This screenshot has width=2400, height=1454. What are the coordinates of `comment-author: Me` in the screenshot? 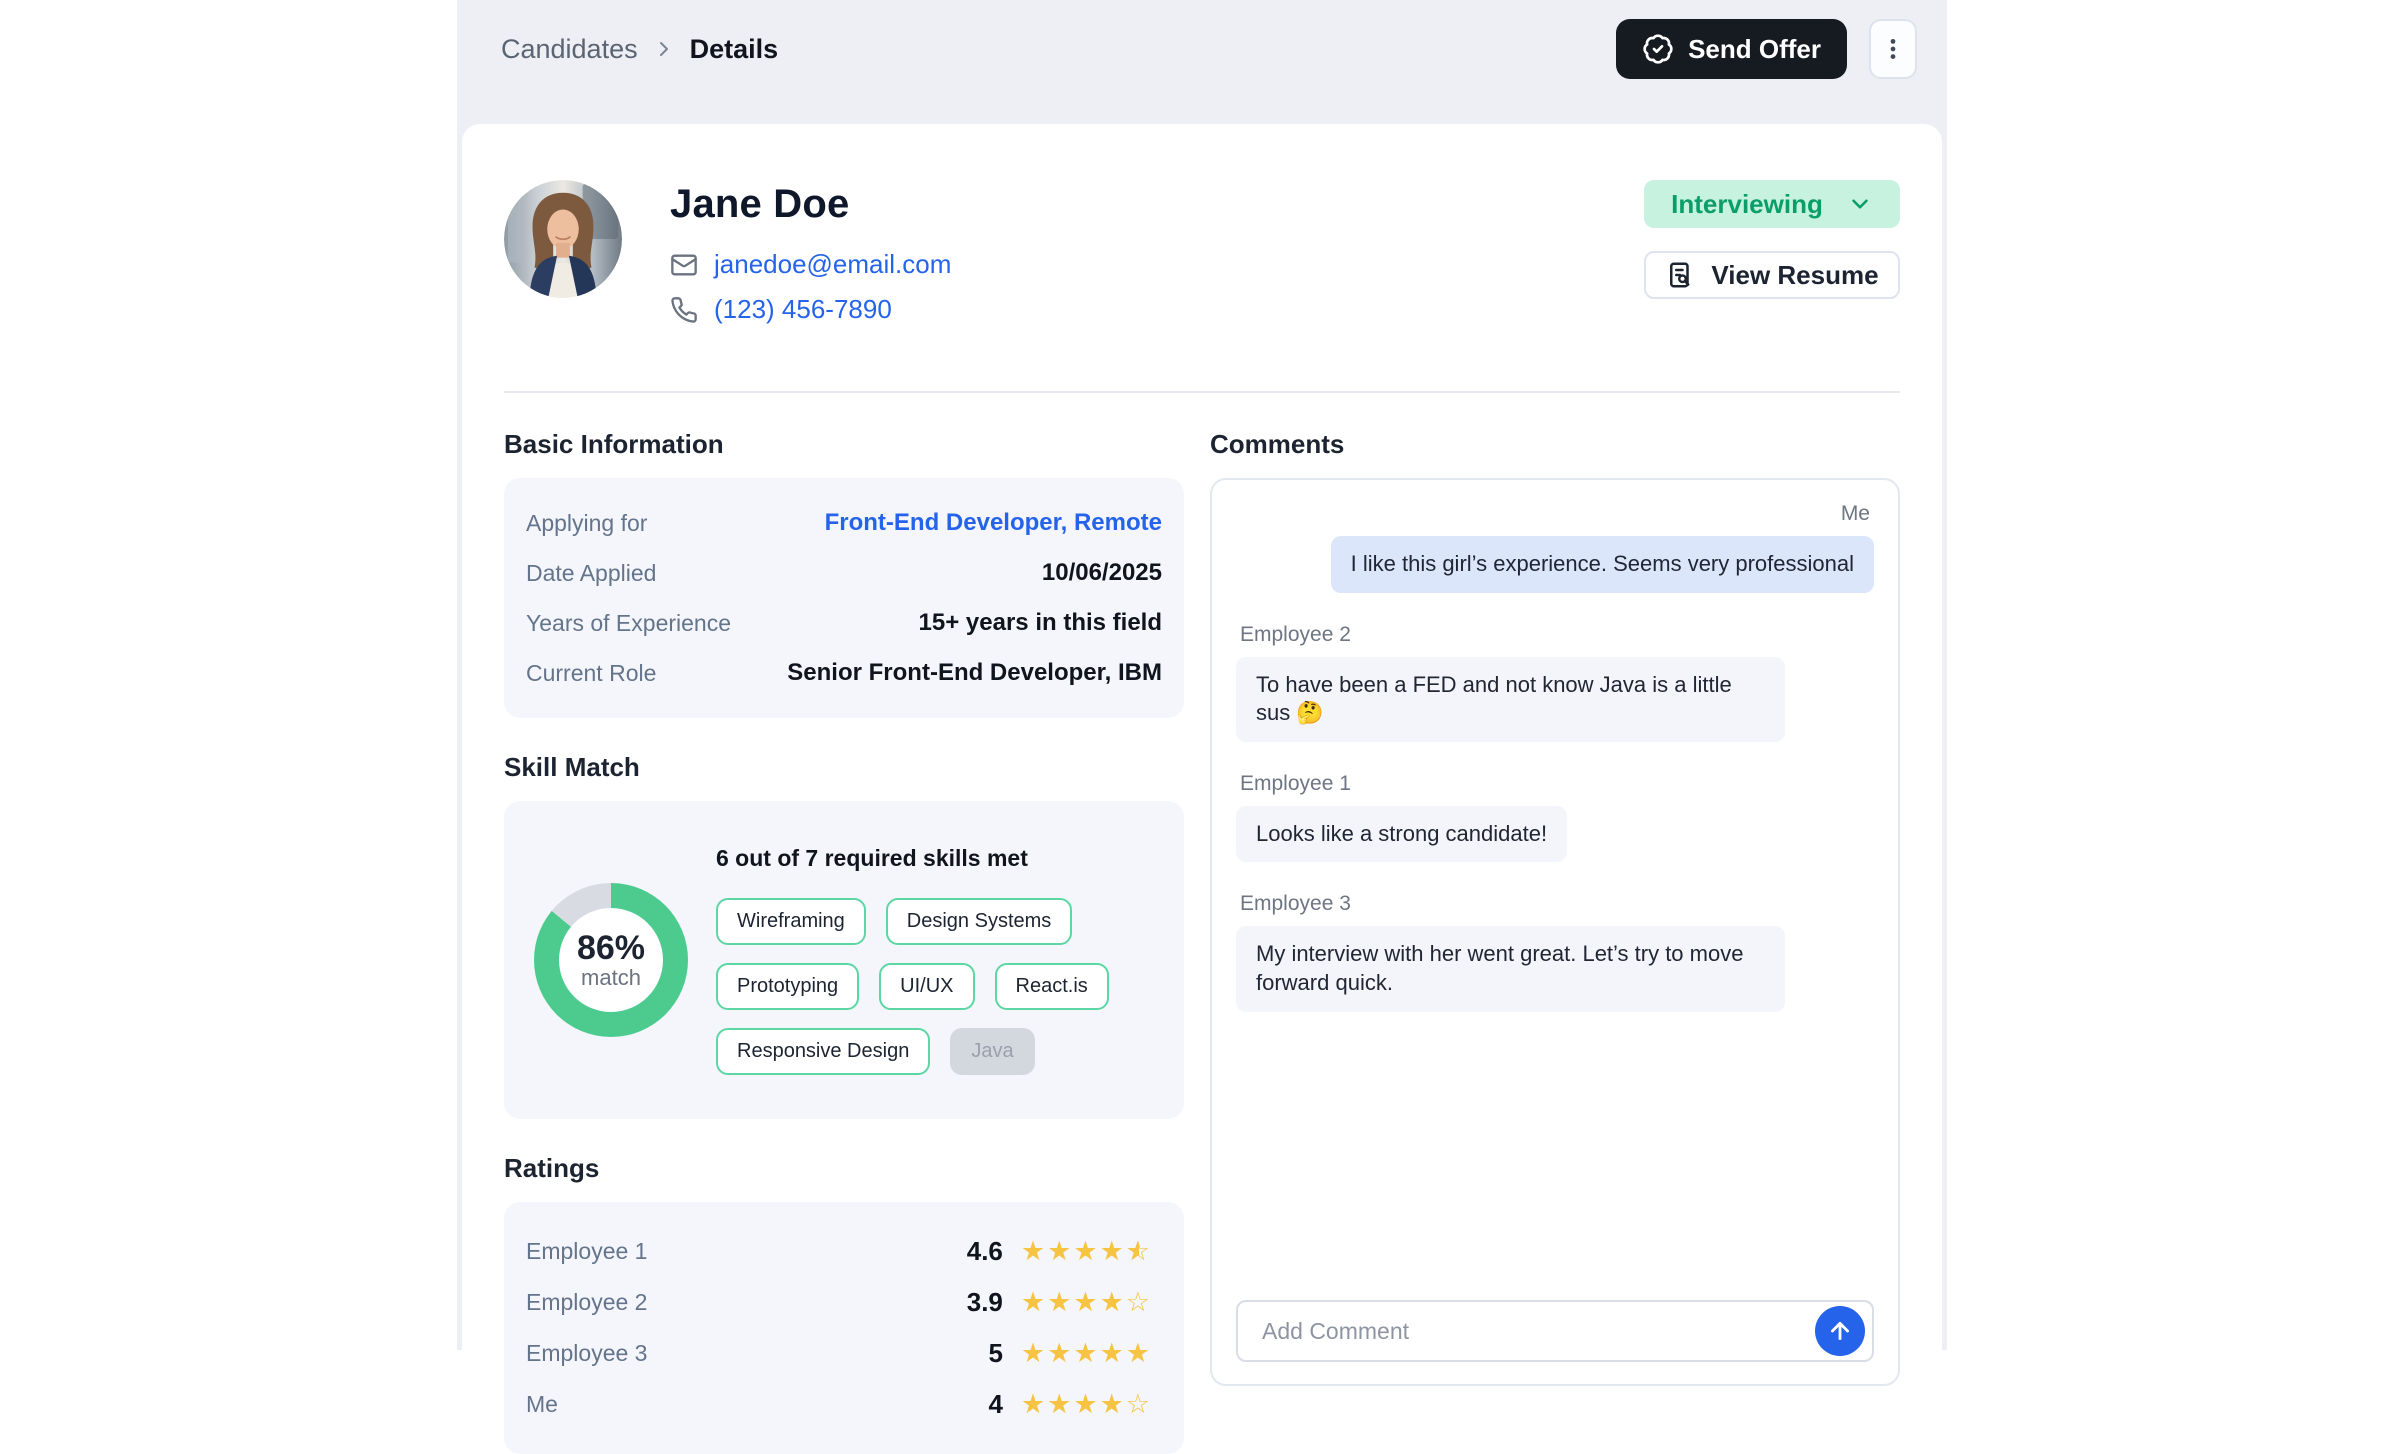 It's located at (1855, 513).